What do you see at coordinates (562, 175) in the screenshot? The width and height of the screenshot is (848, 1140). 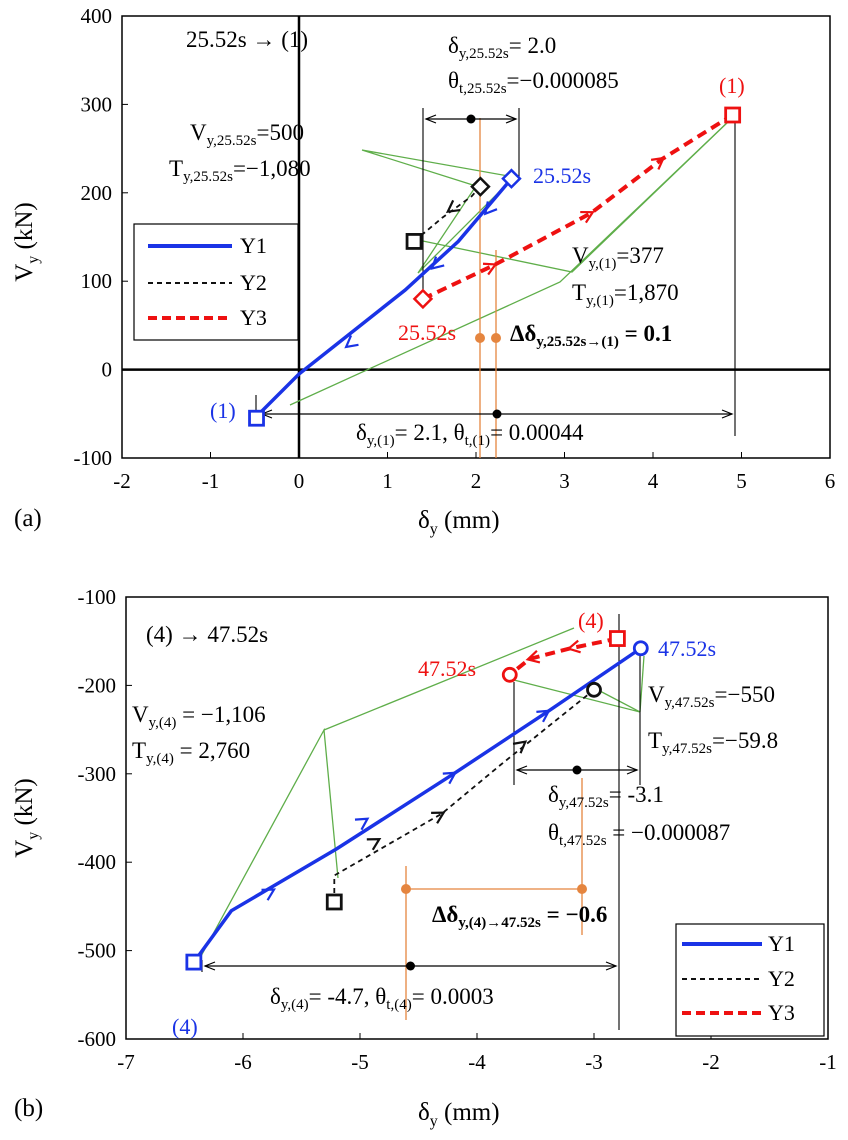 I see `marker-label-y1-start-a: 25.52s` at bounding box center [562, 175].